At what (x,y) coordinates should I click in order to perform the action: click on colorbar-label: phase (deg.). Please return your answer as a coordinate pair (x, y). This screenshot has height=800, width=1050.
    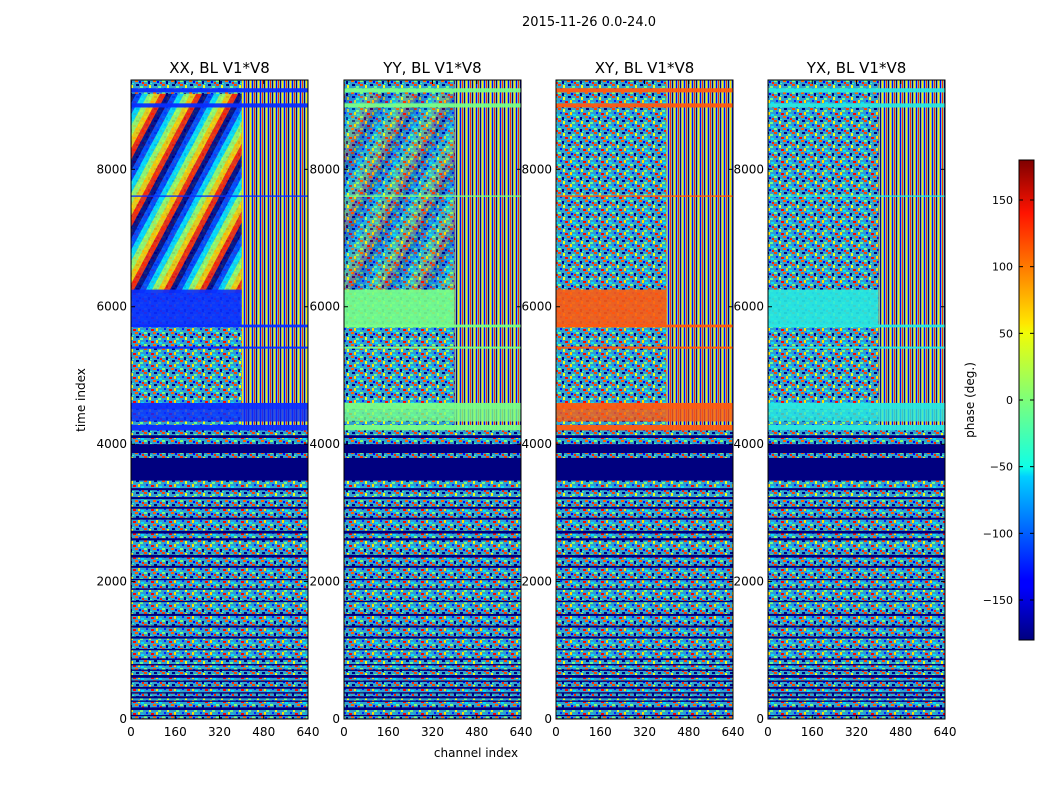
    Looking at the image, I should click on (970, 400).